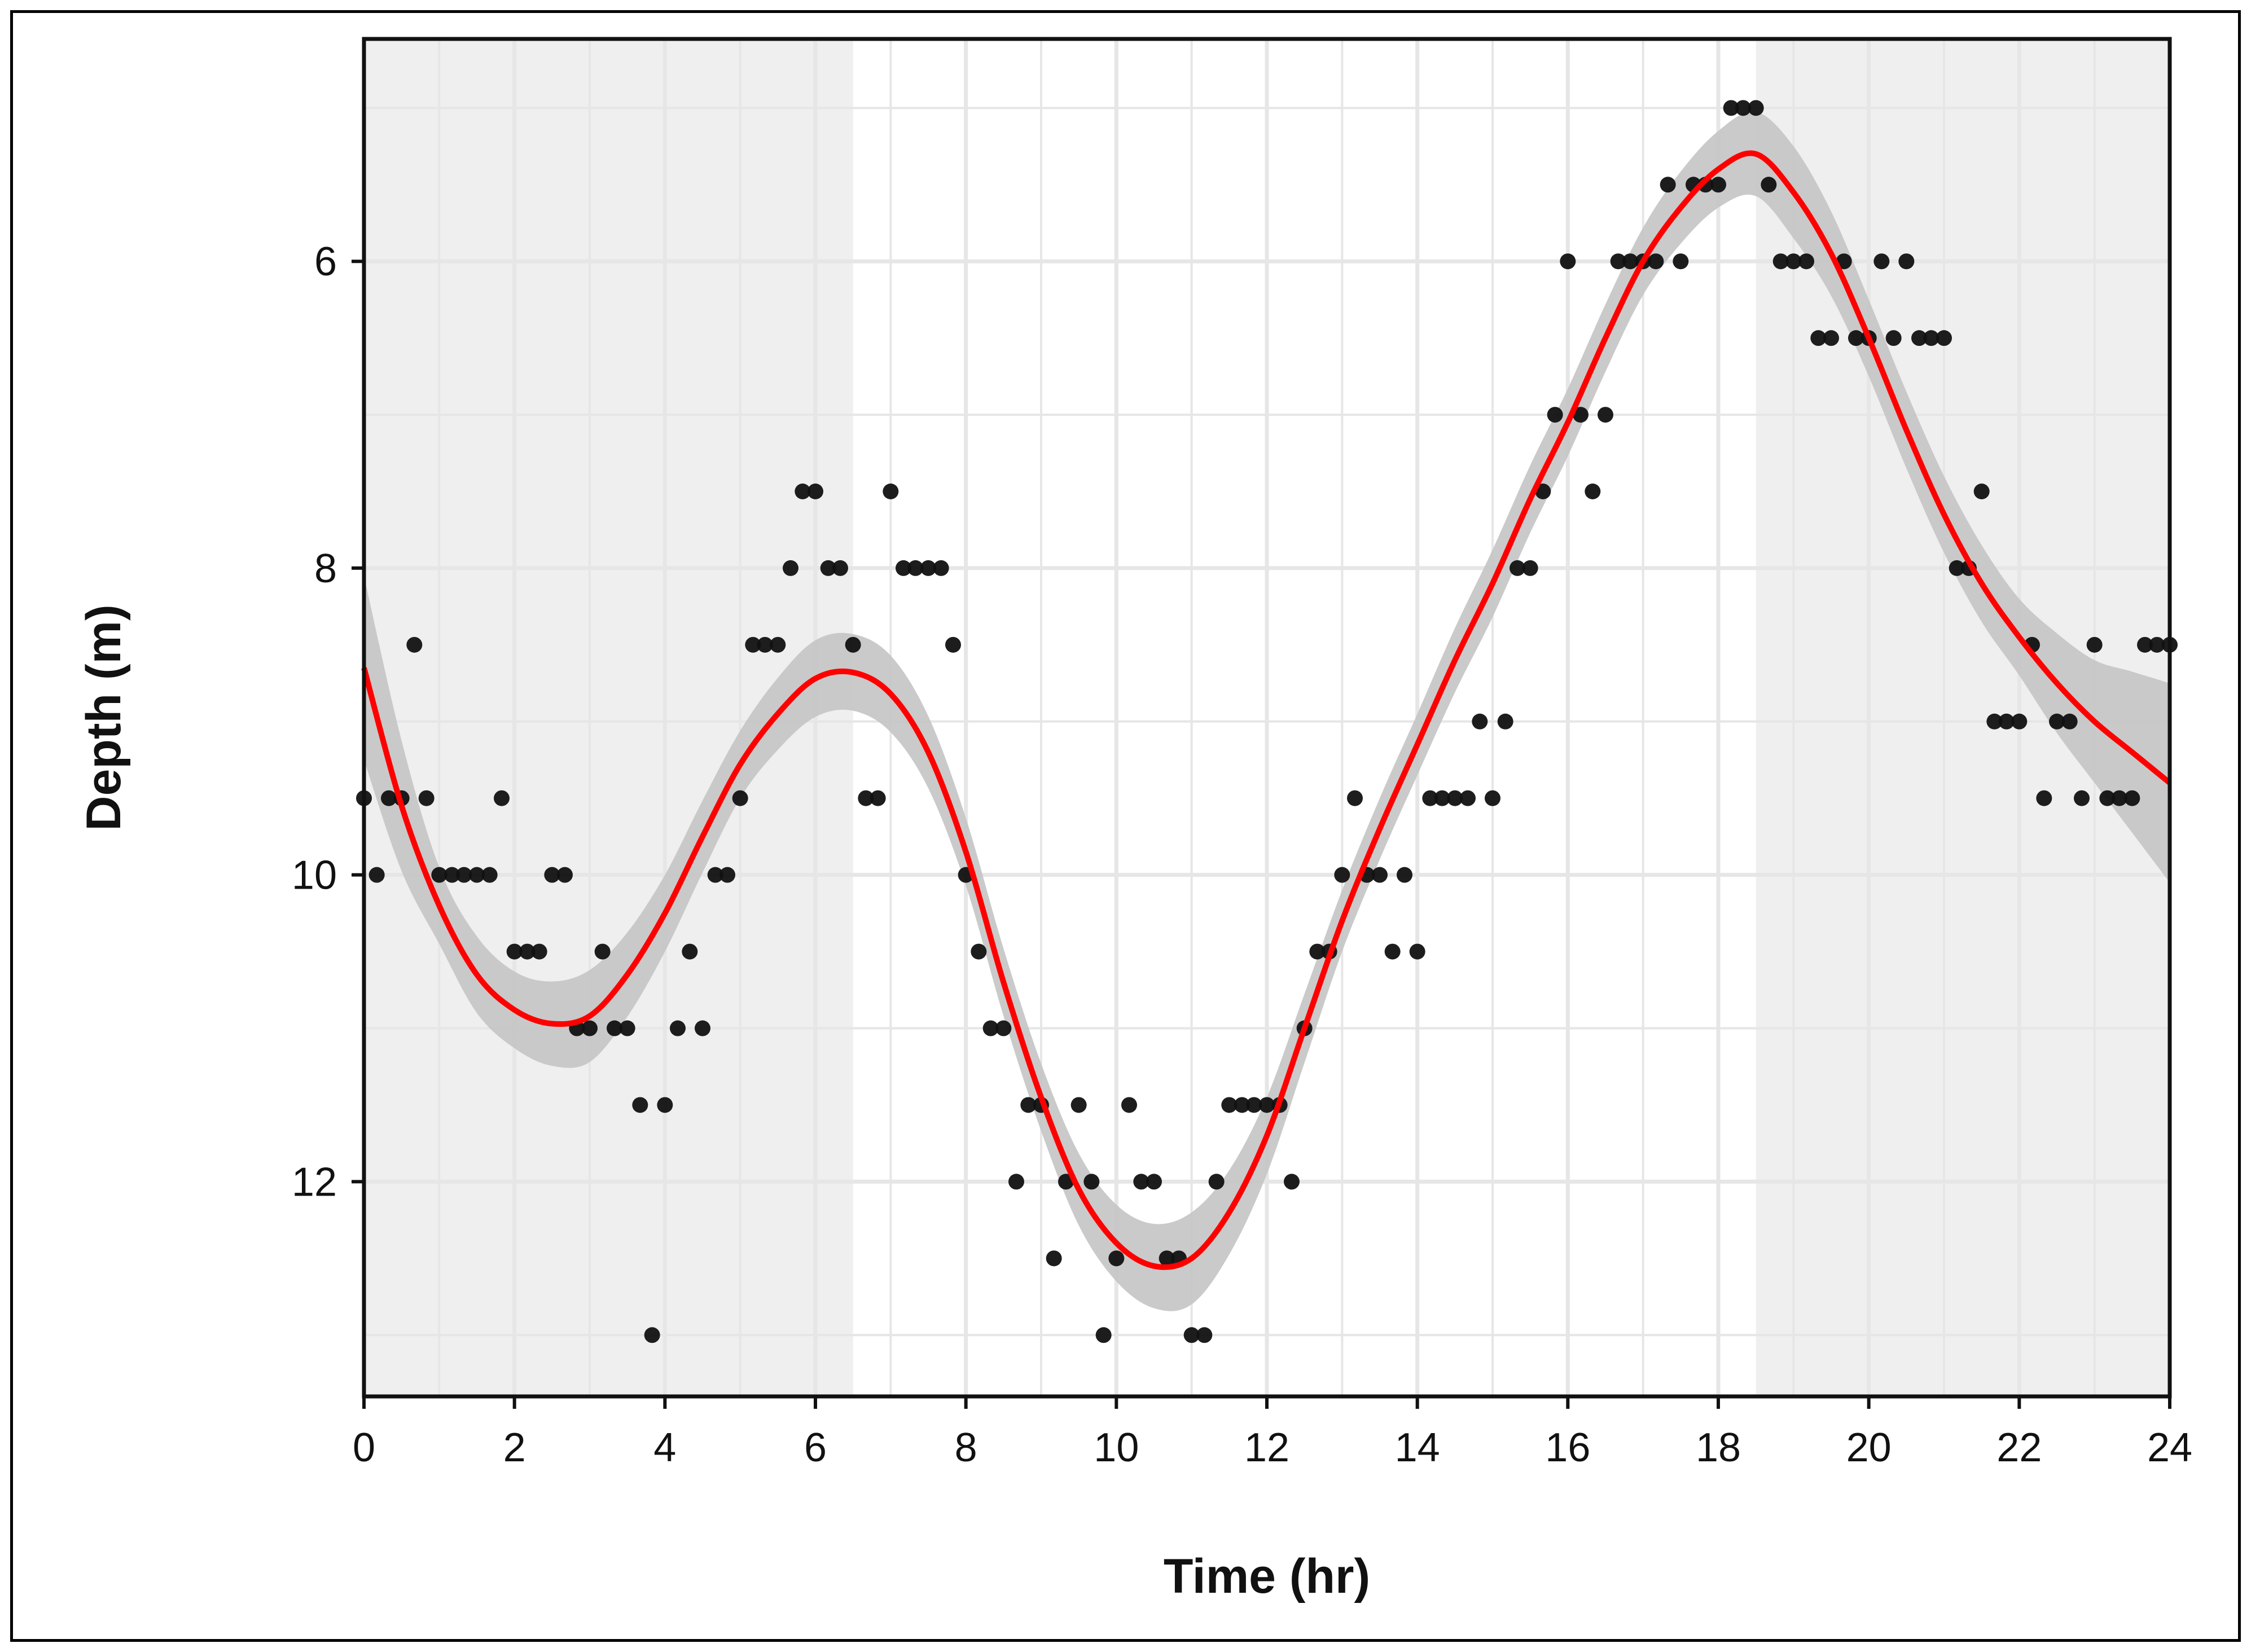  What do you see at coordinates (364, 1447) in the screenshot?
I see `x-tick-label: 0` at bounding box center [364, 1447].